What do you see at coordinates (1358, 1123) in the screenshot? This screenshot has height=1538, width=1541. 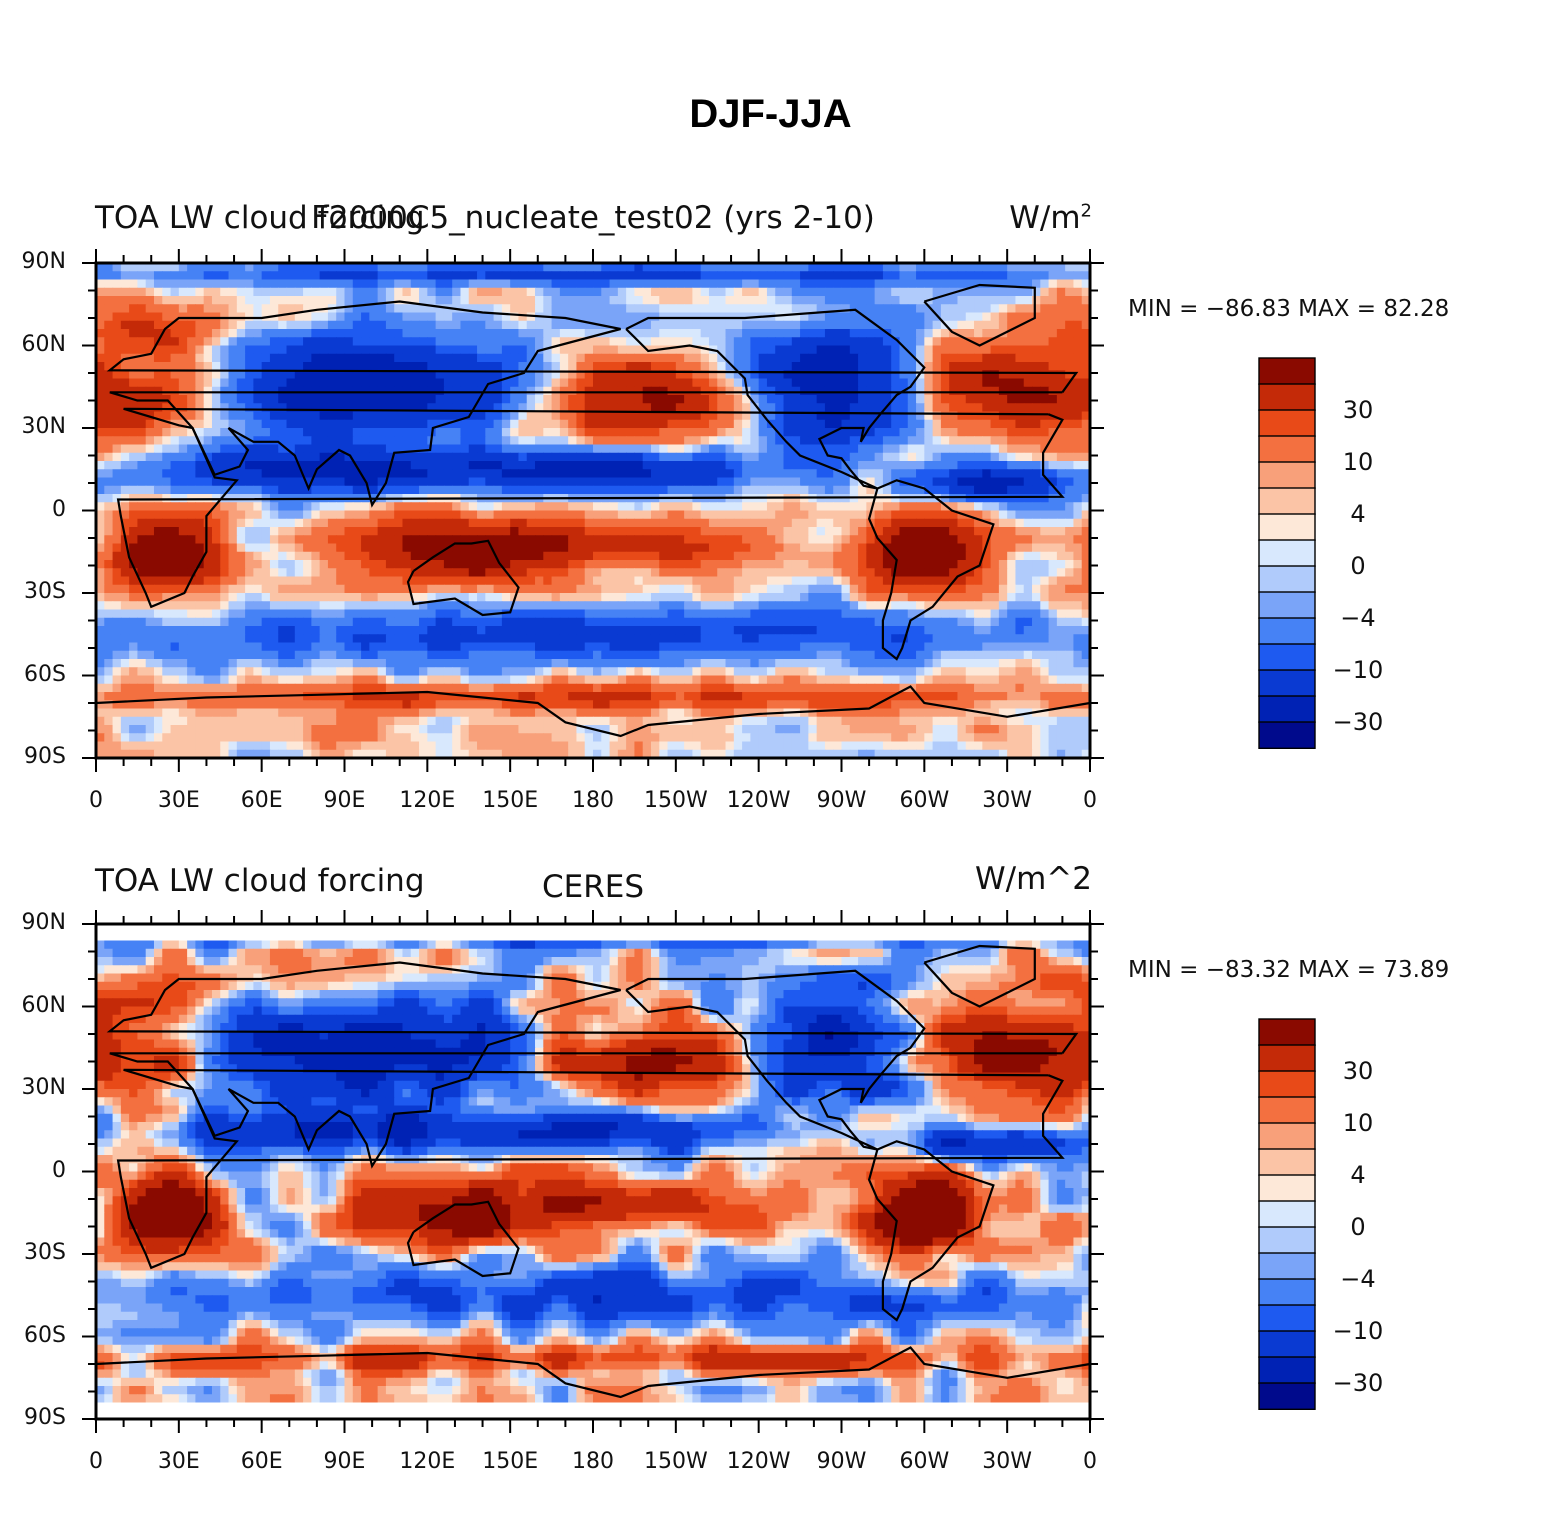 I see `colorbar-label: 10` at bounding box center [1358, 1123].